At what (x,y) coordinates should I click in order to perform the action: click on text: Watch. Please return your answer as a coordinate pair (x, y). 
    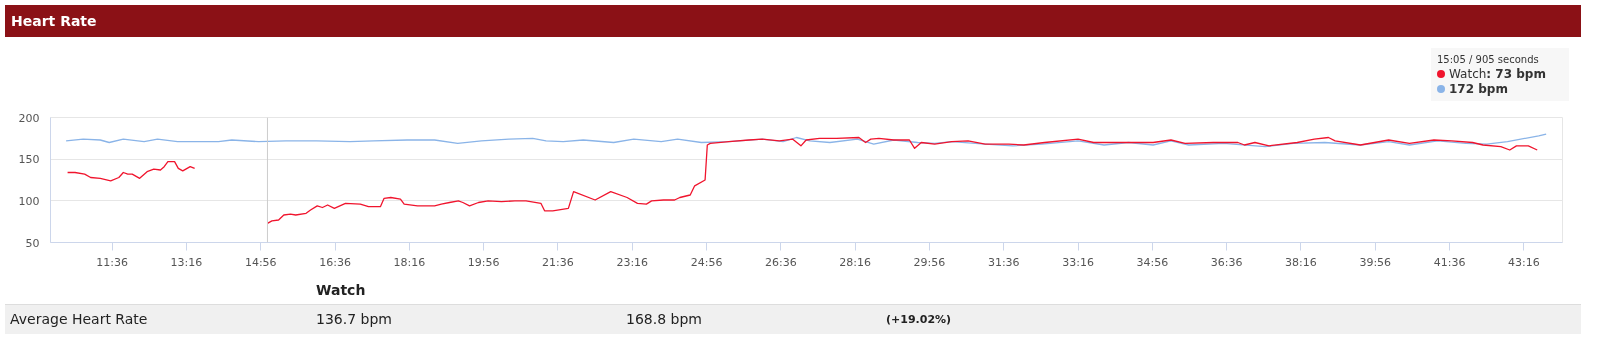
    Looking at the image, I should click on (341, 290).